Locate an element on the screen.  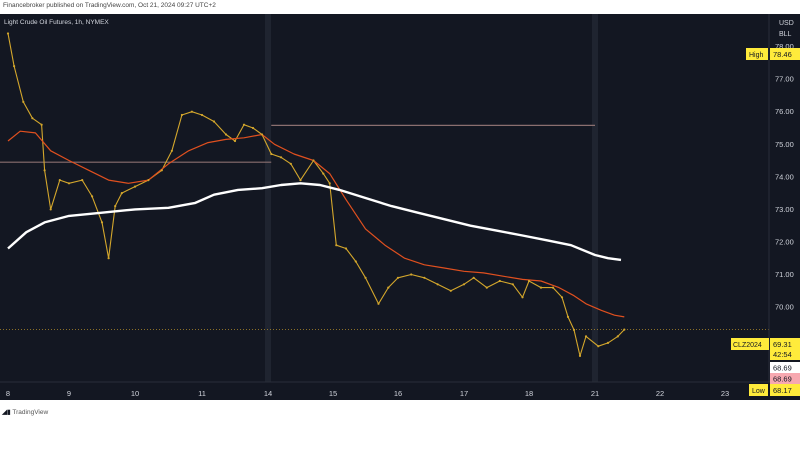
x-tick-label: 16 is located at coordinates (398, 393).